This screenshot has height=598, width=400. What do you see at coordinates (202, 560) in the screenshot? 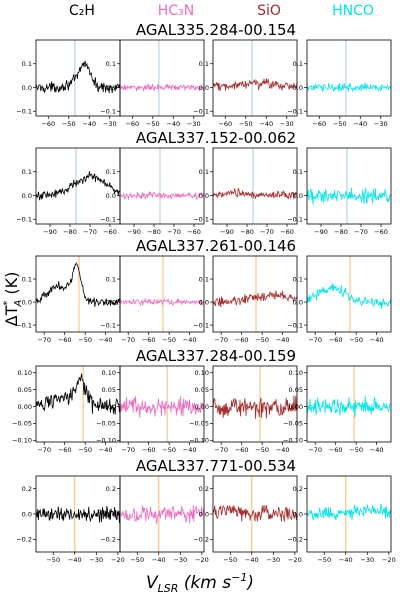
I see `x-tick-label: −20` at bounding box center [202, 560].